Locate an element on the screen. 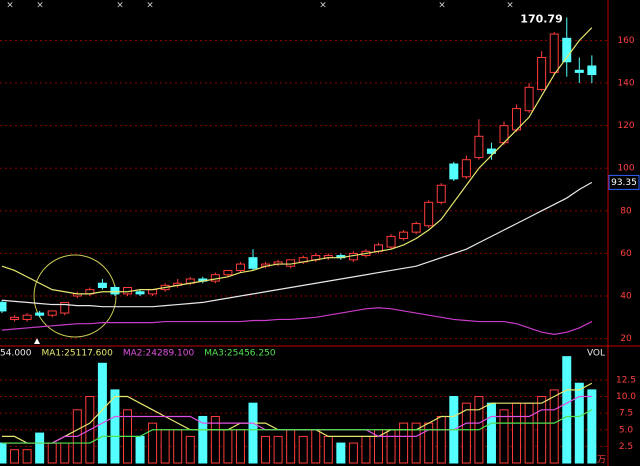 This screenshot has width=640, height=466. y-tick-label: 60 is located at coordinates (626, 254).